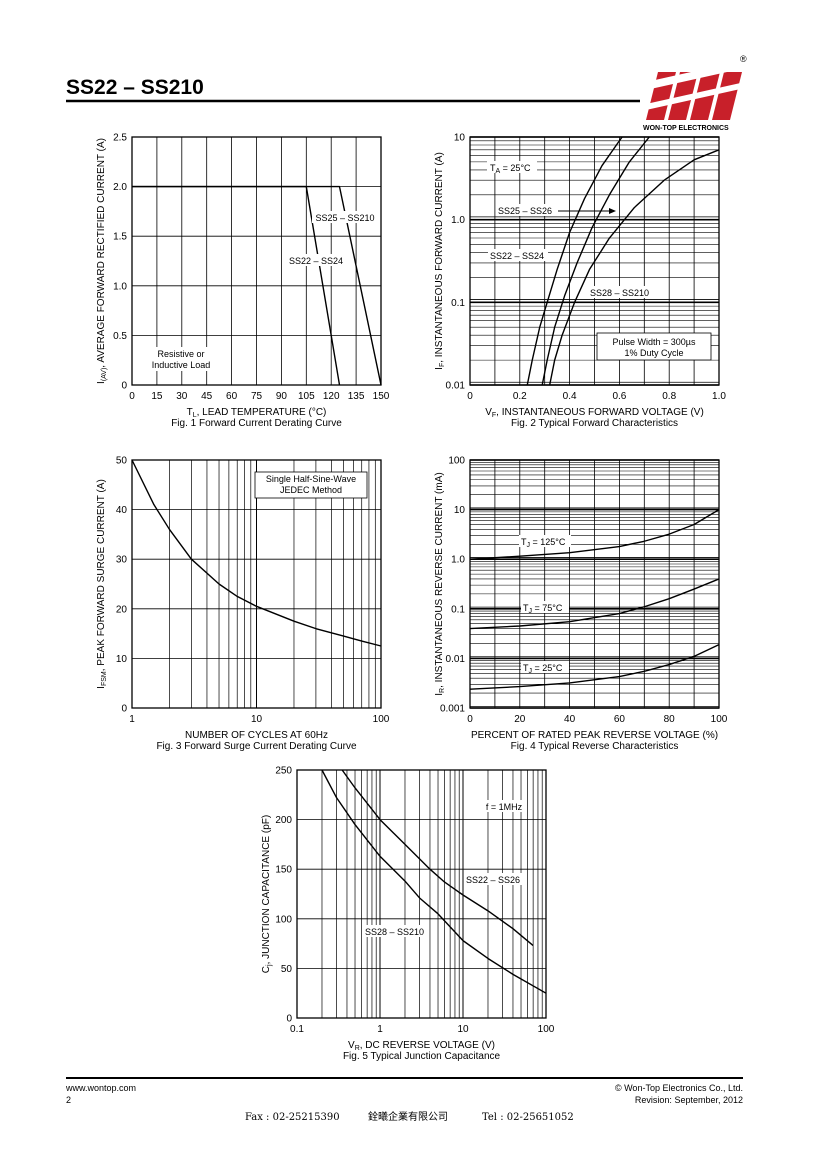  What do you see at coordinates (440, 583) in the screenshot?
I see `y-axis-label: IR, INSTANTANEOUS REVERSE CURRENT (mA)` at bounding box center [440, 583].